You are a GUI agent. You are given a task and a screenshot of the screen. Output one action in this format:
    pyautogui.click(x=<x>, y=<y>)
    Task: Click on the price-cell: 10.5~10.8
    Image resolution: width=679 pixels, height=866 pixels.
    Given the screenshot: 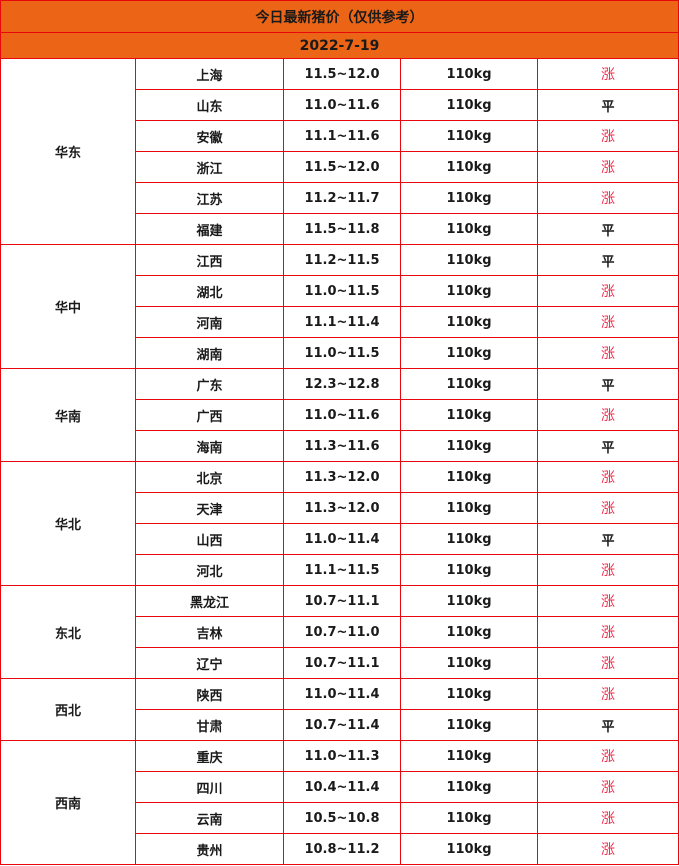 What is the action you would take?
    pyautogui.click(x=342, y=818)
    